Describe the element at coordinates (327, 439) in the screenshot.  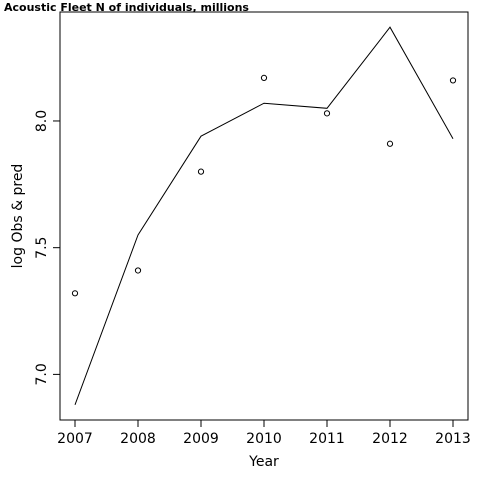
I see `x-tick-label: 2011` at that location.